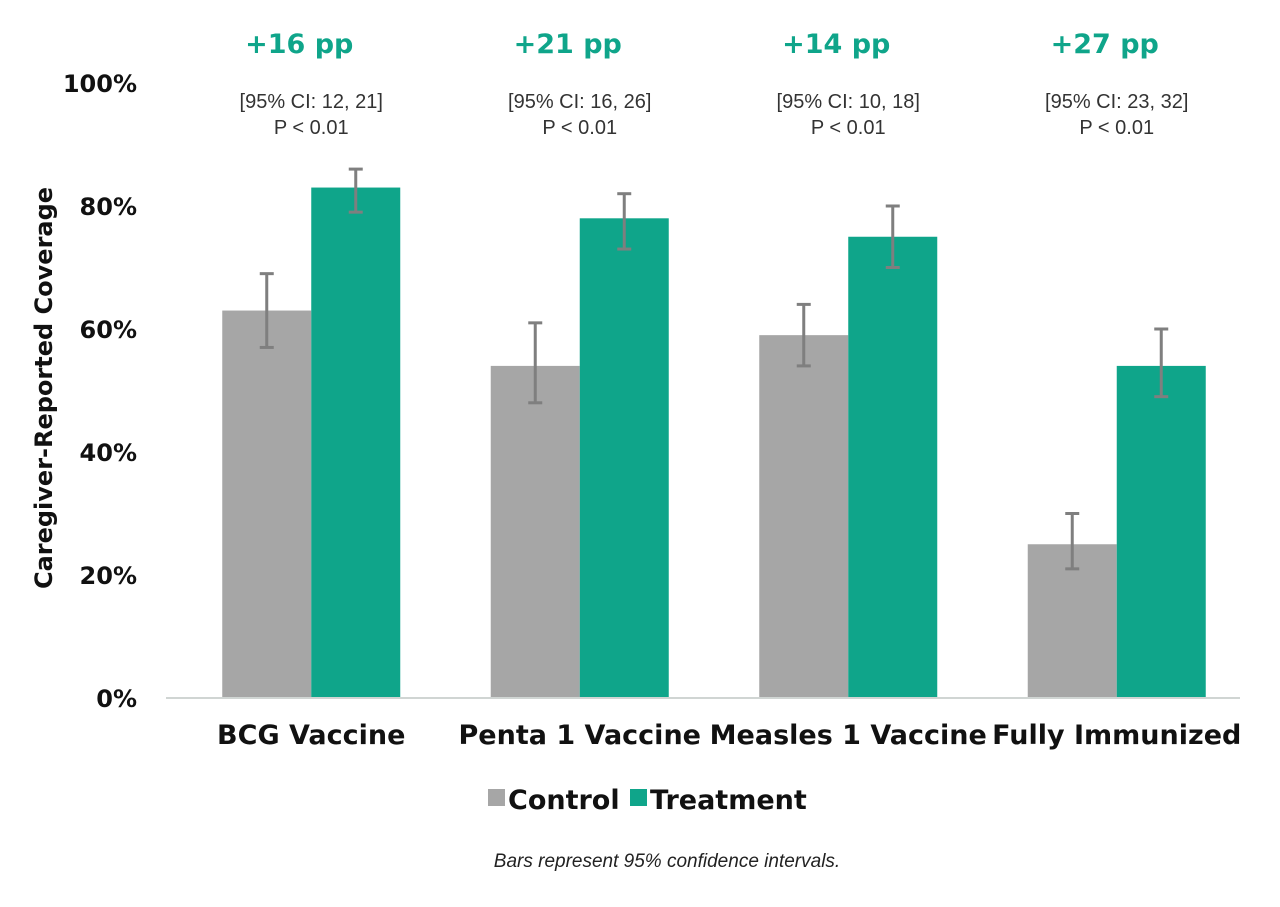 This screenshot has width=1280, height=907. What do you see at coordinates (667, 861) in the screenshot?
I see `footnote: Bars represent 95% confidence intervals.` at bounding box center [667, 861].